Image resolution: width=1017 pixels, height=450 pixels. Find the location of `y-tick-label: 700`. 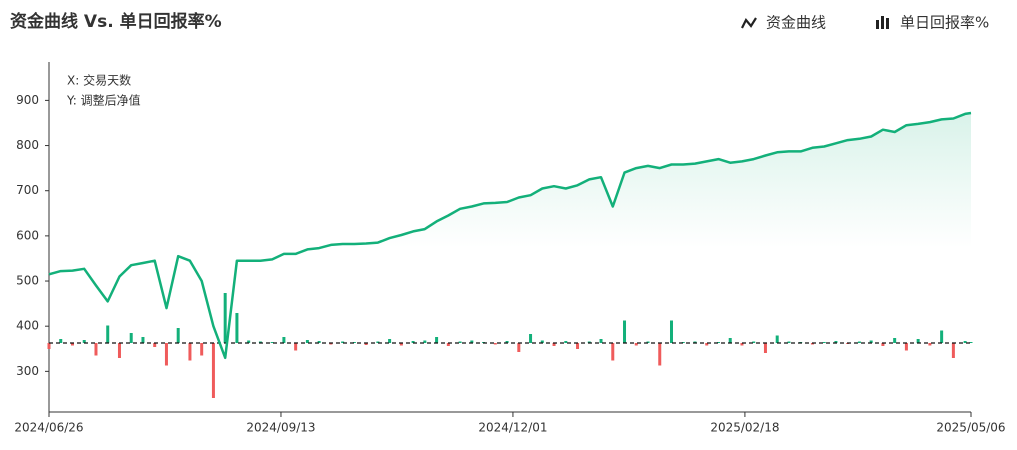

y-tick-label: 700 is located at coordinates (27, 190).